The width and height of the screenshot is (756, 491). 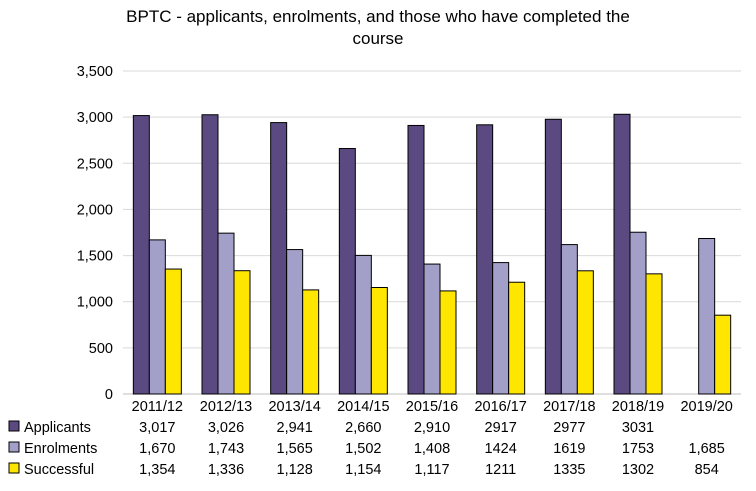 I want to click on y-tick-label: 500, so click(x=101, y=349).